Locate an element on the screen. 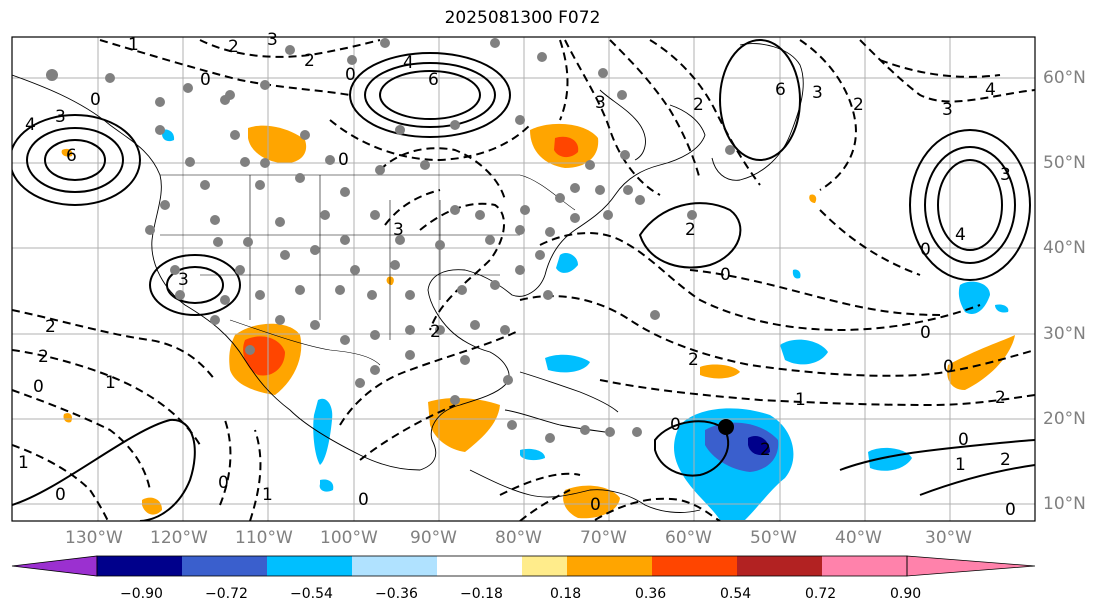 The width and height of the screenshot is (1105, 615). colorbar-tick: −0.54 is located at coordinates (311, 594).